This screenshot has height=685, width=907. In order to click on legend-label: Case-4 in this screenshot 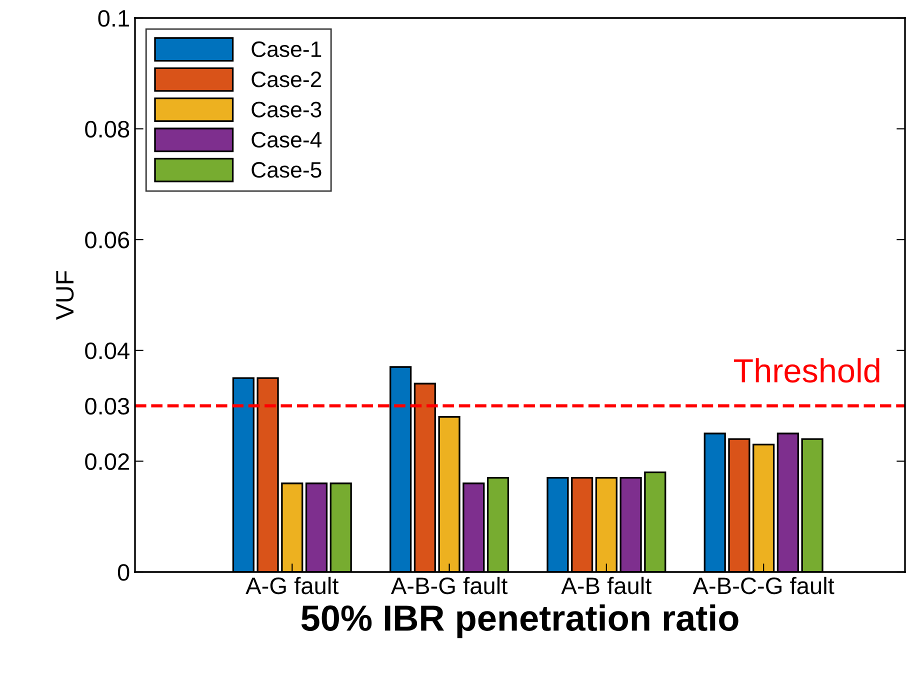, I will do `click(287, 140)`.